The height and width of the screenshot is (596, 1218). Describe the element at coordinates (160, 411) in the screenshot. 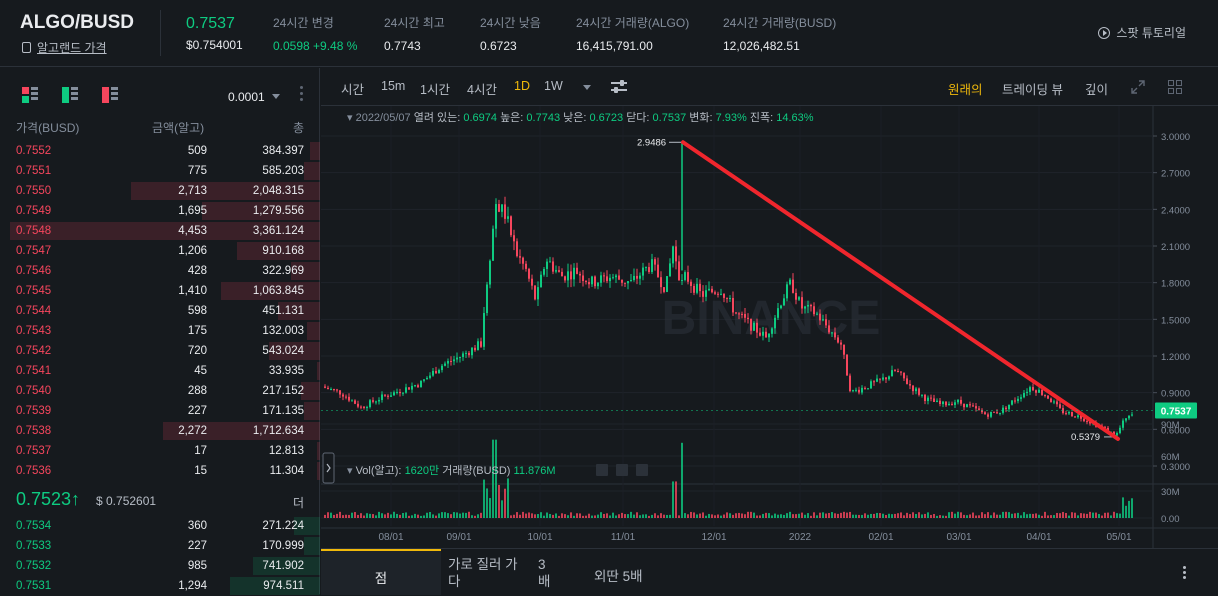

I see `ask-row: 0.7539 227 171.135` at that location.